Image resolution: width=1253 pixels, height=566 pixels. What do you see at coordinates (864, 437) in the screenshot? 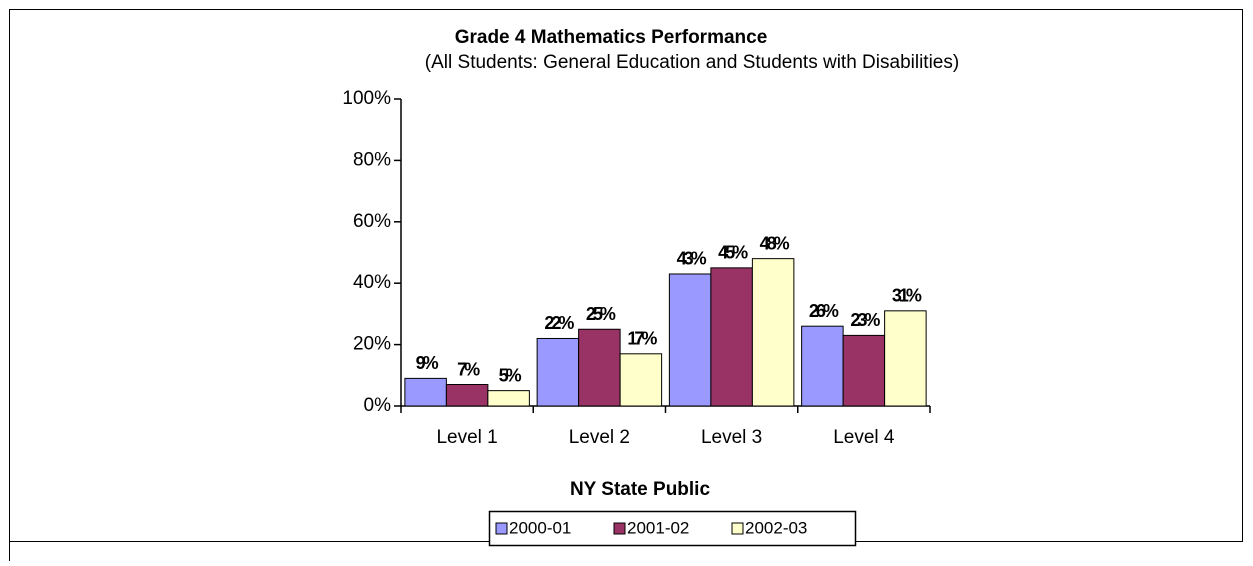
I see `x-tick-label: Level 4` at bounding box center [864, 437].